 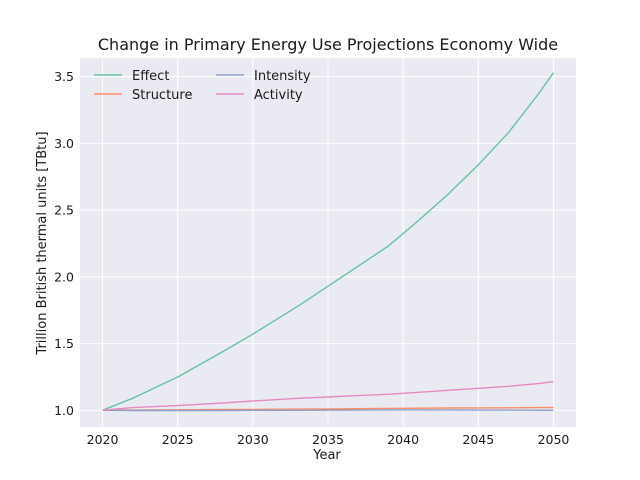 What do you see at coordinates (64, 143) in the screenshot?
I see `y-tick-label: 3.0` at bounding box center [64, 143].